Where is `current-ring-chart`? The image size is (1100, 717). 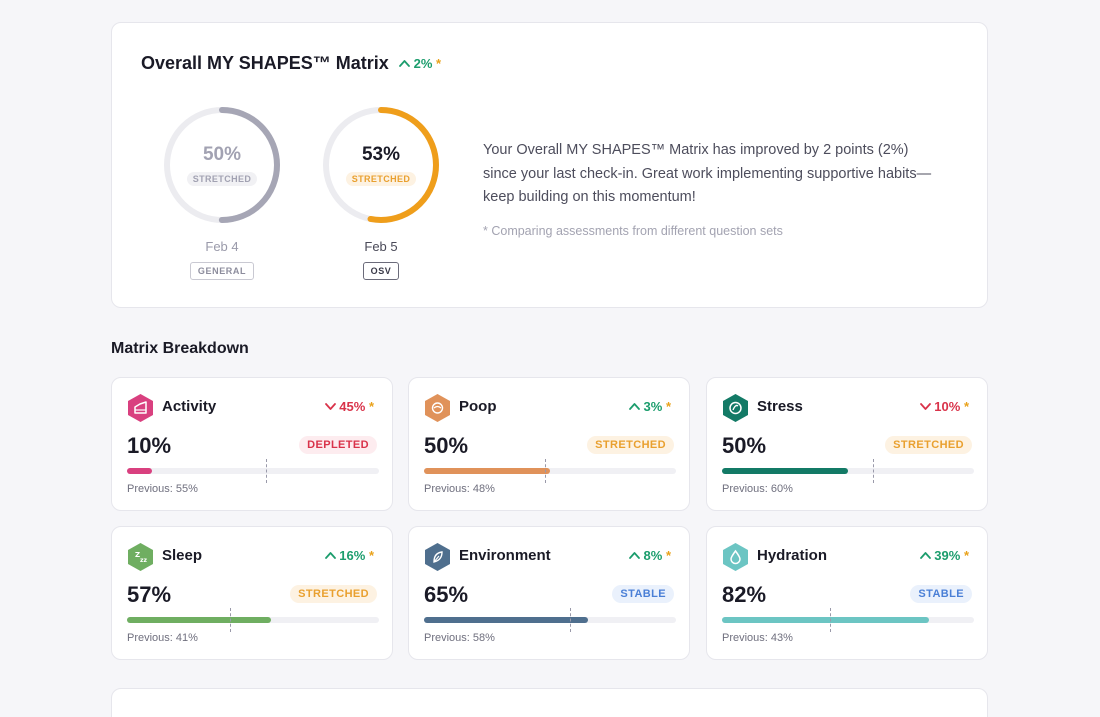 current-ring-chart is located at coordinates (381, 165).